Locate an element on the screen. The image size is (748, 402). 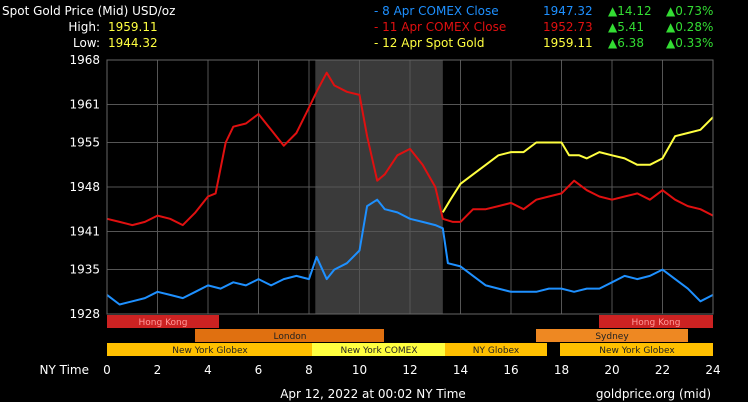
low-value: 1944.32 is located at coordinates (133, 43).